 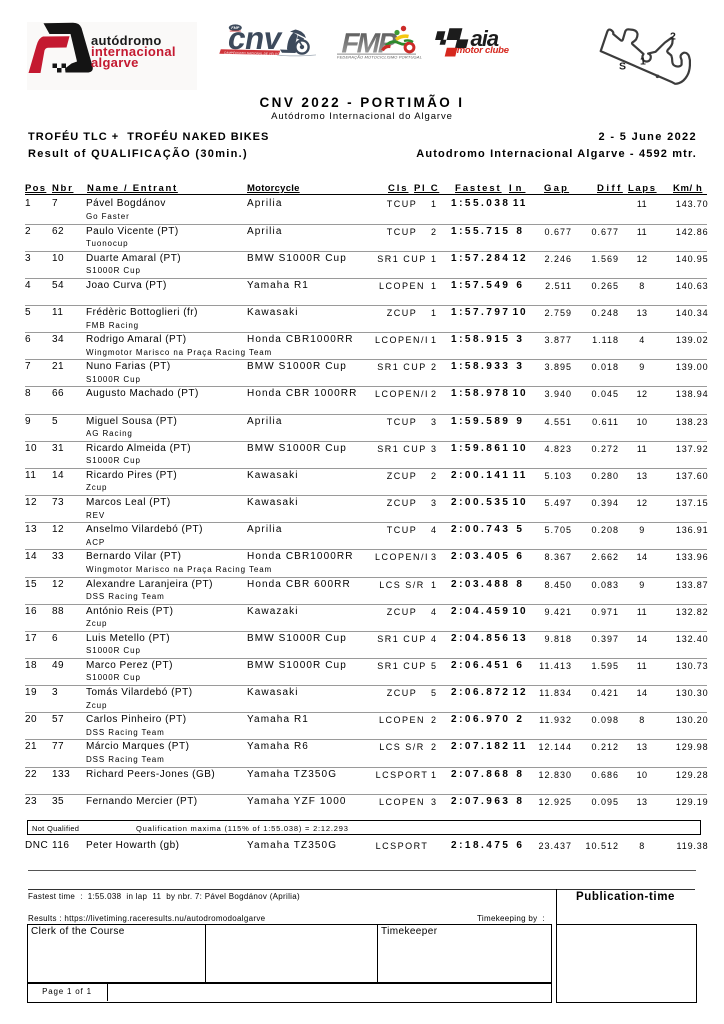 What do you see at coordinates (485, 38) in the screenshot?
I see `svg-text: aia` at bounding box center [485, 38].